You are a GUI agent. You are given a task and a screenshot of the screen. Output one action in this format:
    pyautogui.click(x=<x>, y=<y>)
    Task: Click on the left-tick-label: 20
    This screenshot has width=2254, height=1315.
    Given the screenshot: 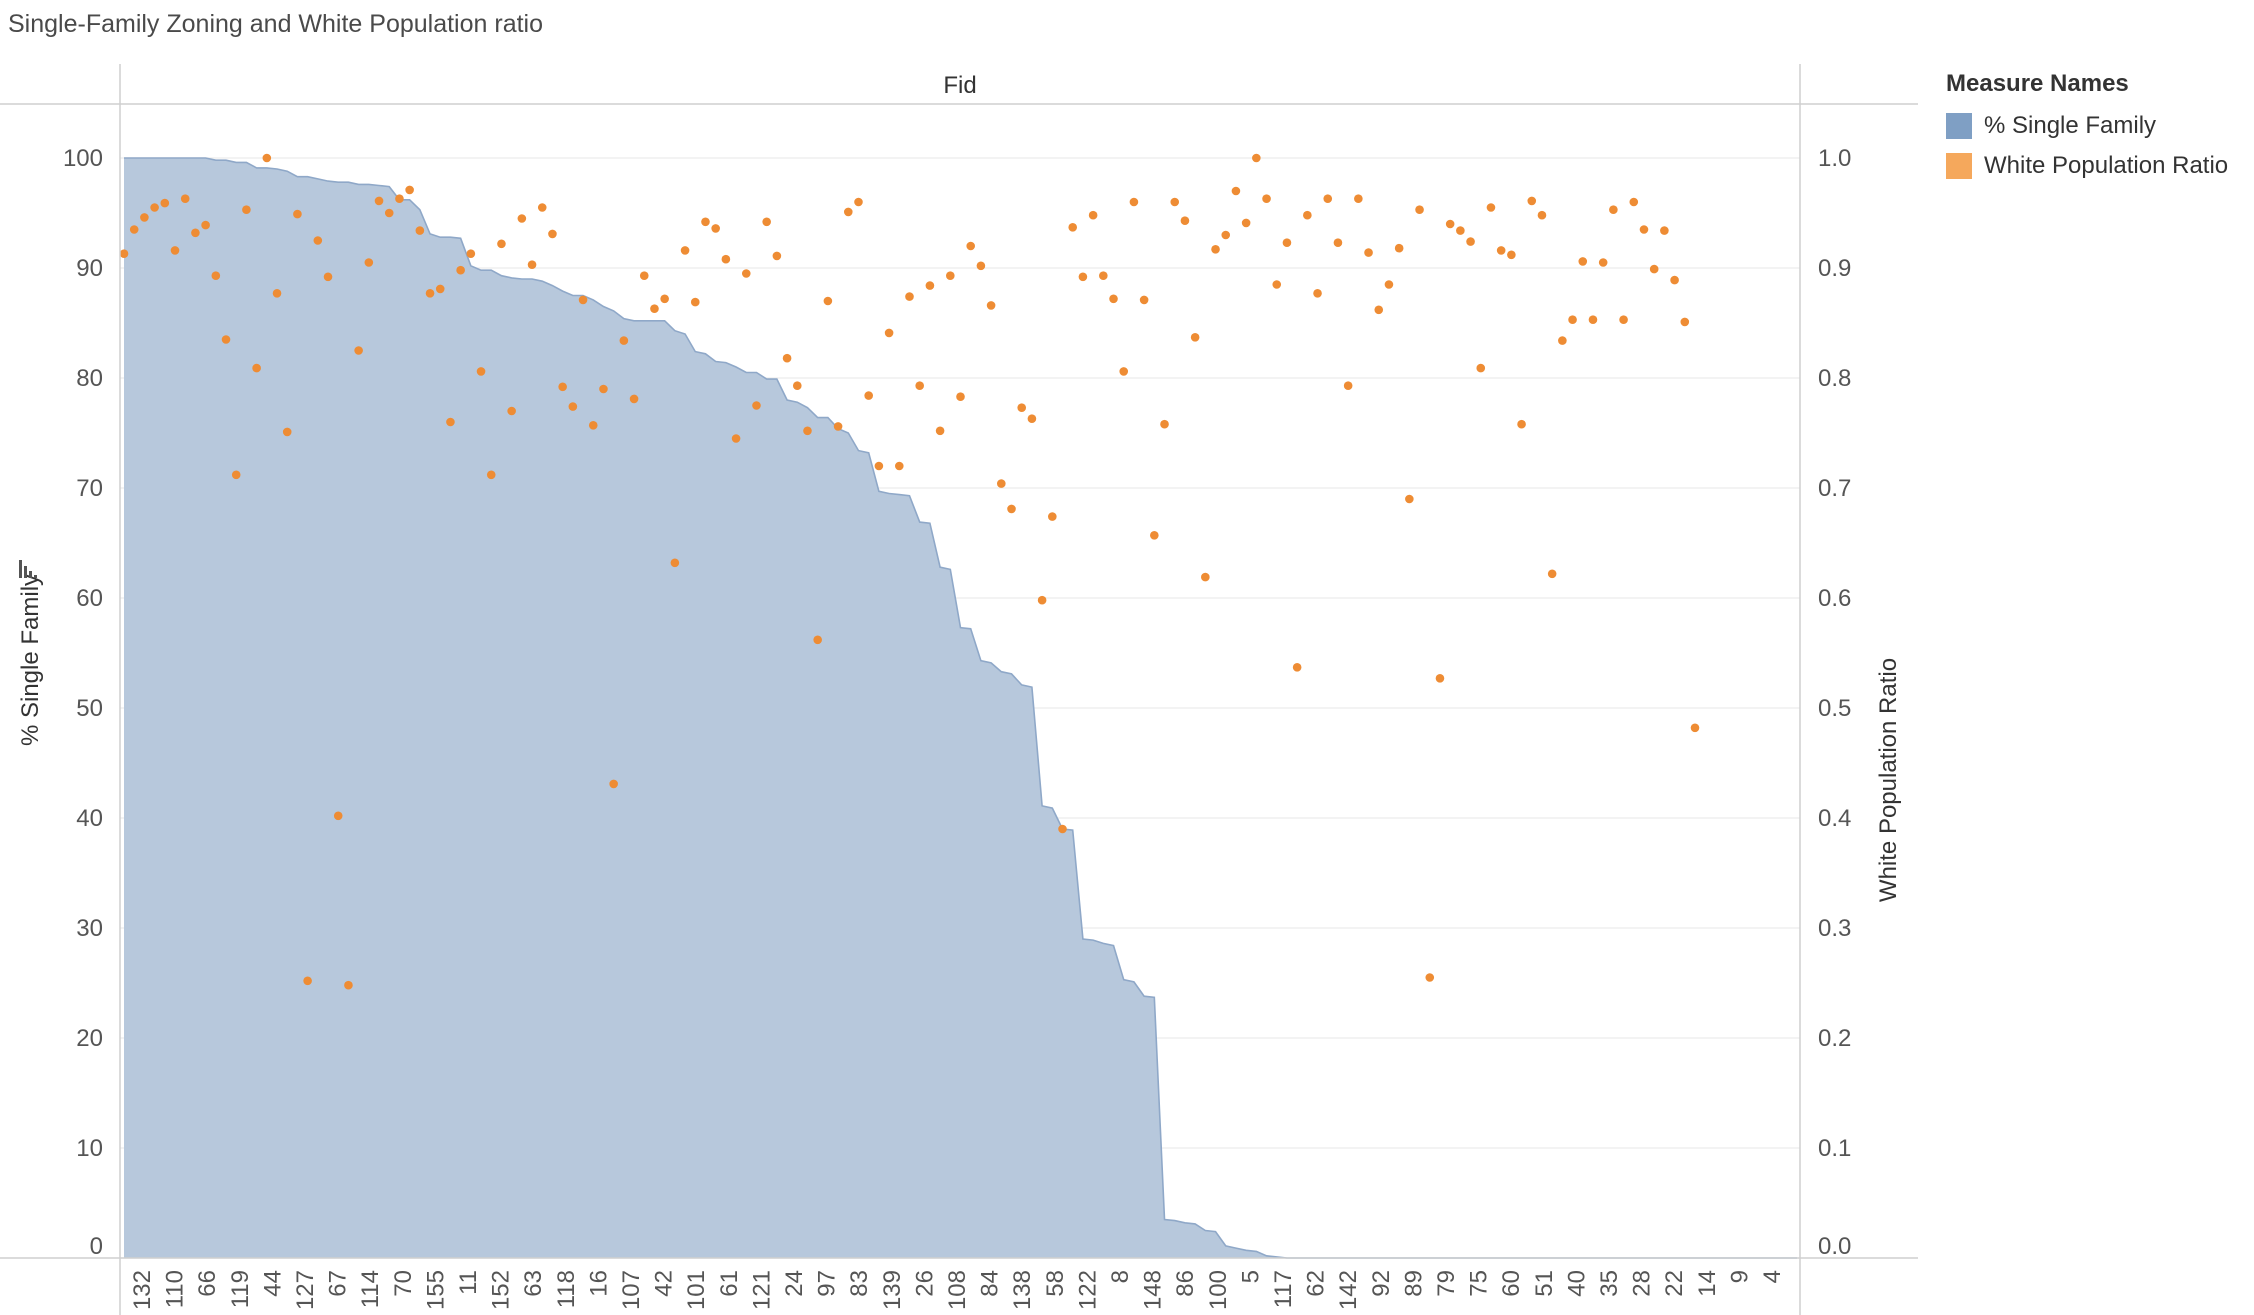 What is the action you would take?
    pyautogui.click(x=89, y=1038)
    